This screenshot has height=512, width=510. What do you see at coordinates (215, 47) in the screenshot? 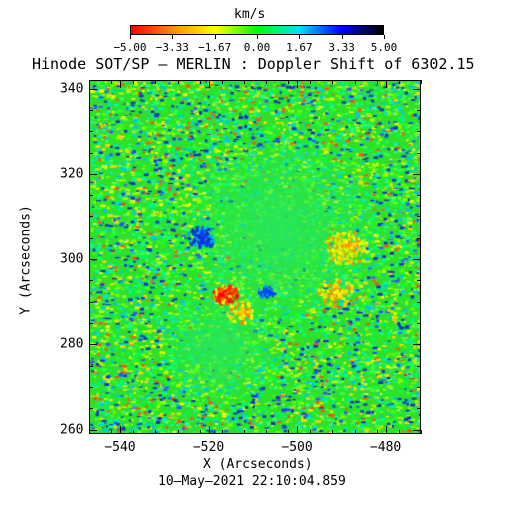
I see `colorbar-tick-label: −1.67` at bounding box center [215, 47].